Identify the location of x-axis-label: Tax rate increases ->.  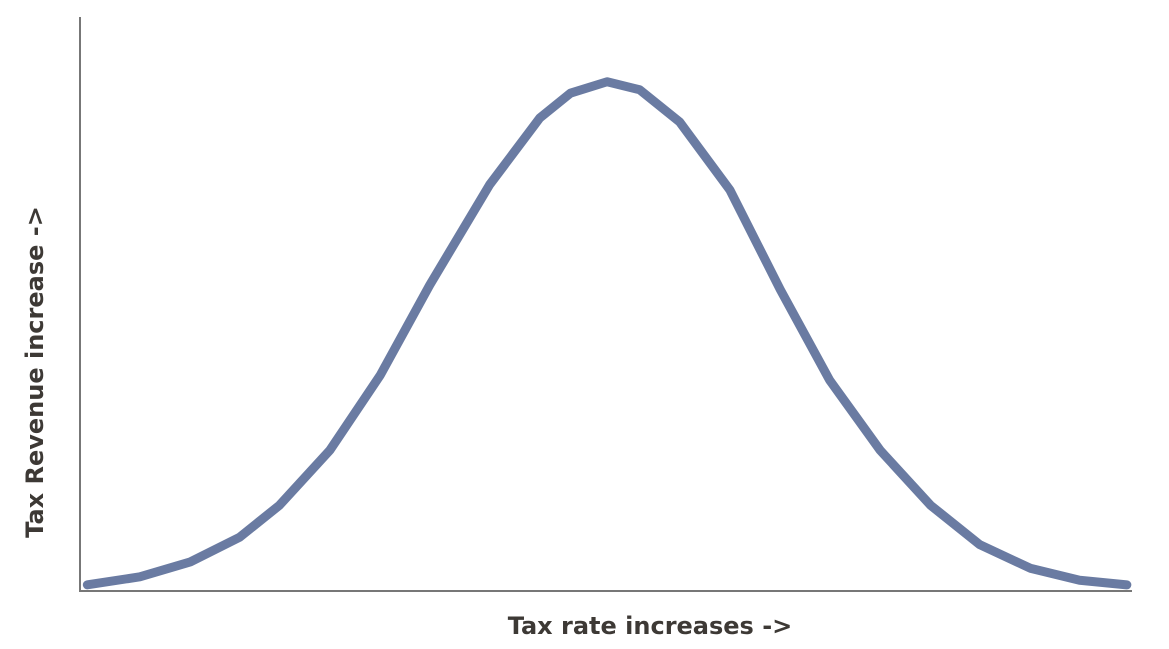
(650, 626).